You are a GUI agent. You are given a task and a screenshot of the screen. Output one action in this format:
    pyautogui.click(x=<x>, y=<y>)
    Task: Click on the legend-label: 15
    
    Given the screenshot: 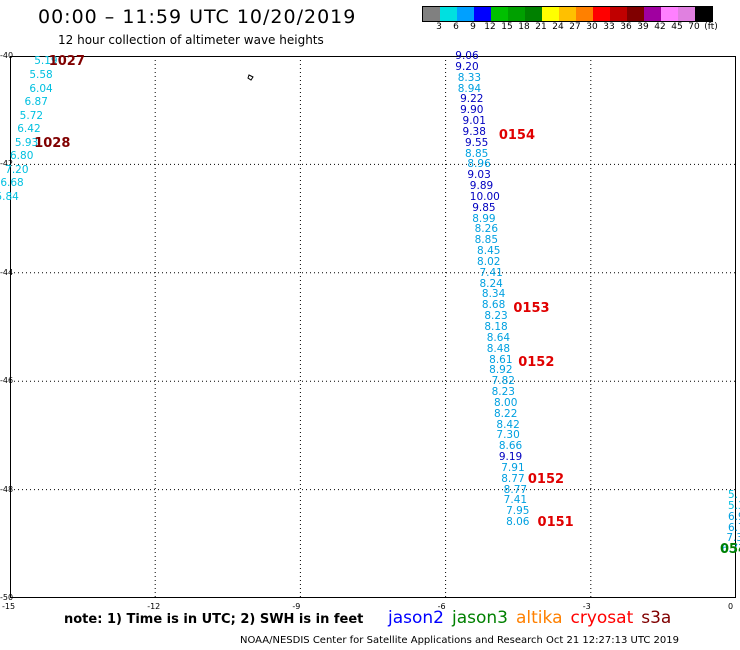 What is the action you would take?
    pyautogui.click(x=507, y=27)
    